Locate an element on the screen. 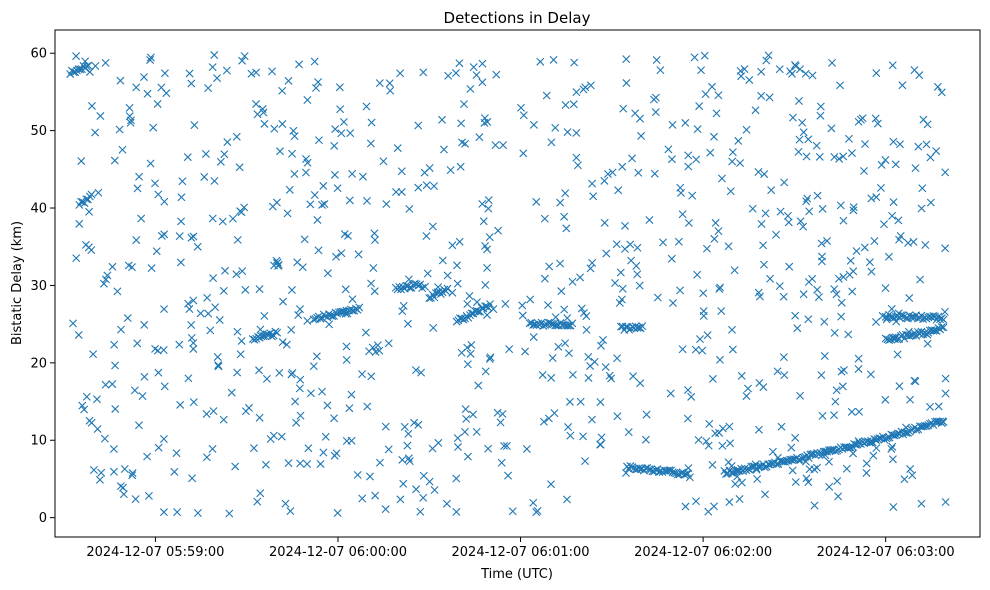  y-axis-title: Bistatic Delay (km) is located at coordinates (17, 283).